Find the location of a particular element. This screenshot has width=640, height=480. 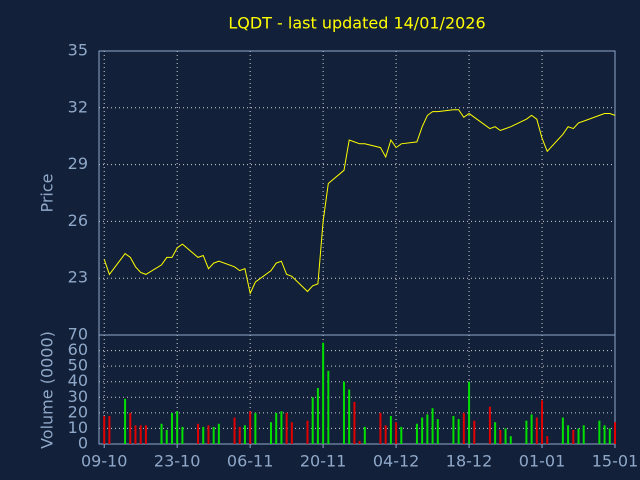

y-axis-label: Volume (0000) is located at coordinates (47, 390).